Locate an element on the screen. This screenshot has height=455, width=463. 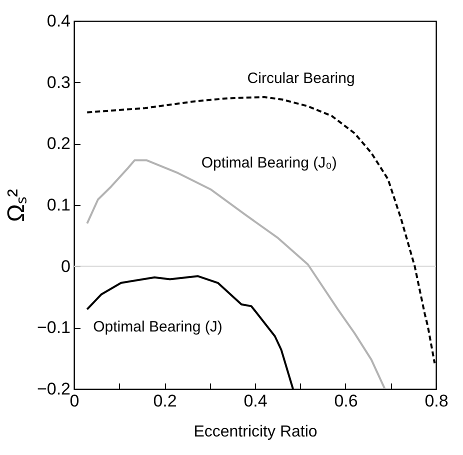
x-tick-label: 0.8 is located at coordinates (436, 401).